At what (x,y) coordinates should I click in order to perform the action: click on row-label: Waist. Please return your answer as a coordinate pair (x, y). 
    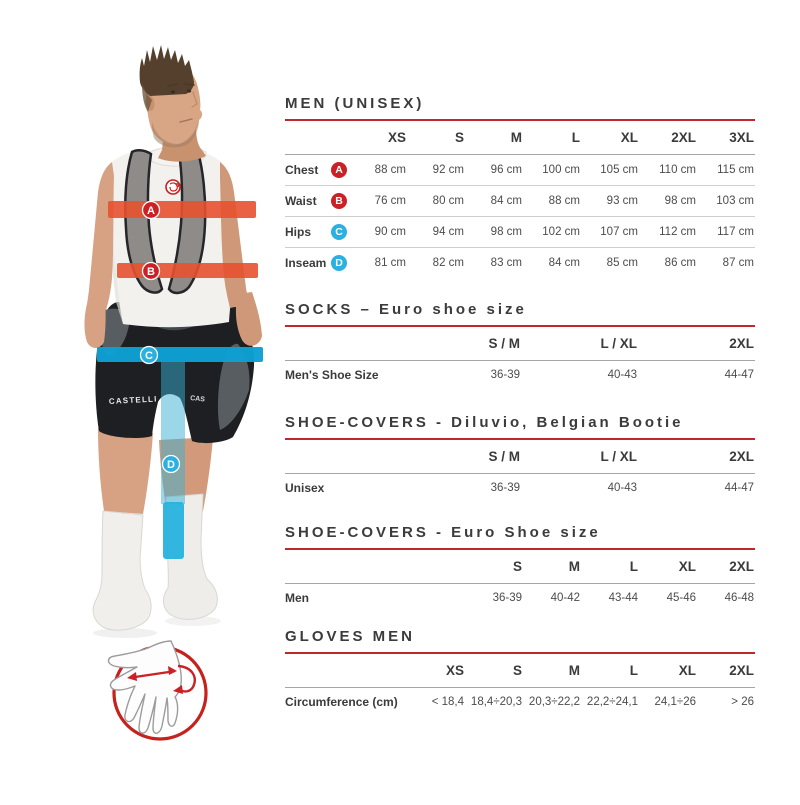
    Looking at the image, I should click on (301, 201).